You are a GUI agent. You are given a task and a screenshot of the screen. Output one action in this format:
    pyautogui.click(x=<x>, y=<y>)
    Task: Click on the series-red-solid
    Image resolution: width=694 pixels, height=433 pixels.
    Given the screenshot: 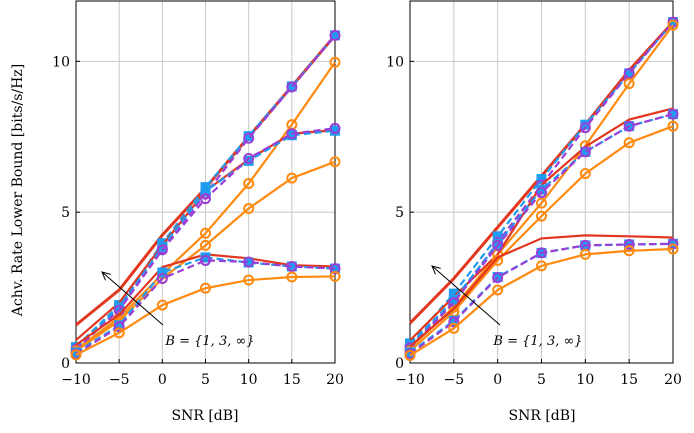 What is the action you would take?
    pyautogui.click(x=541, y=291)
    